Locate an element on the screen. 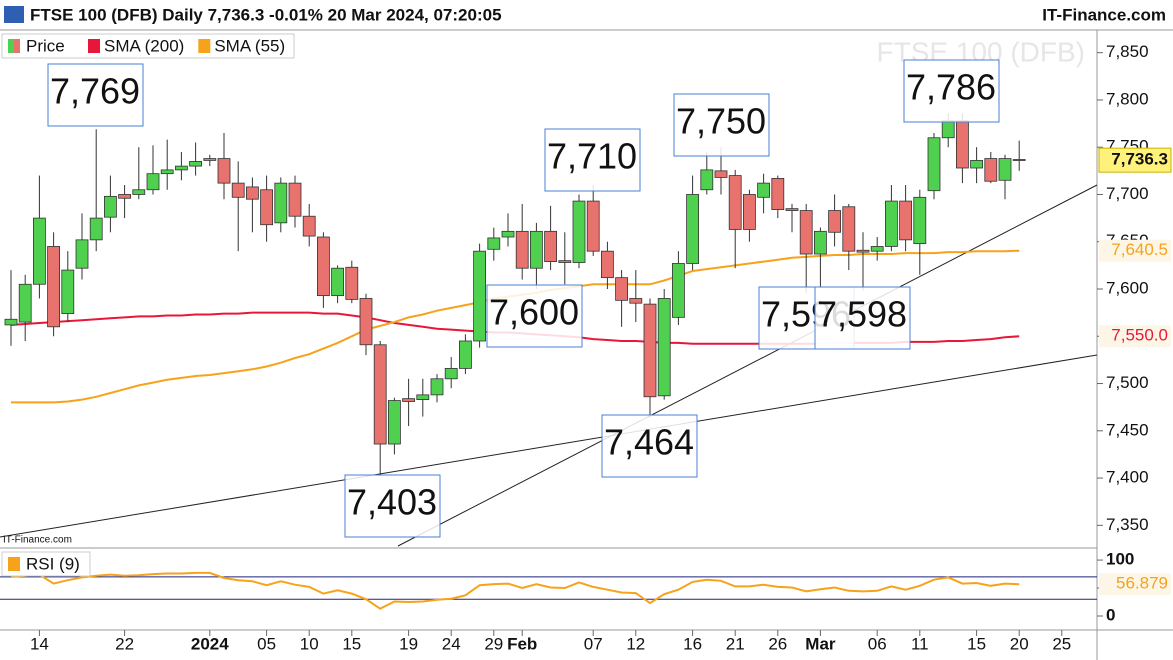 This screenshot has height=660, width=1173. x-tick-label: Mar is located at coordinates (820, 643).